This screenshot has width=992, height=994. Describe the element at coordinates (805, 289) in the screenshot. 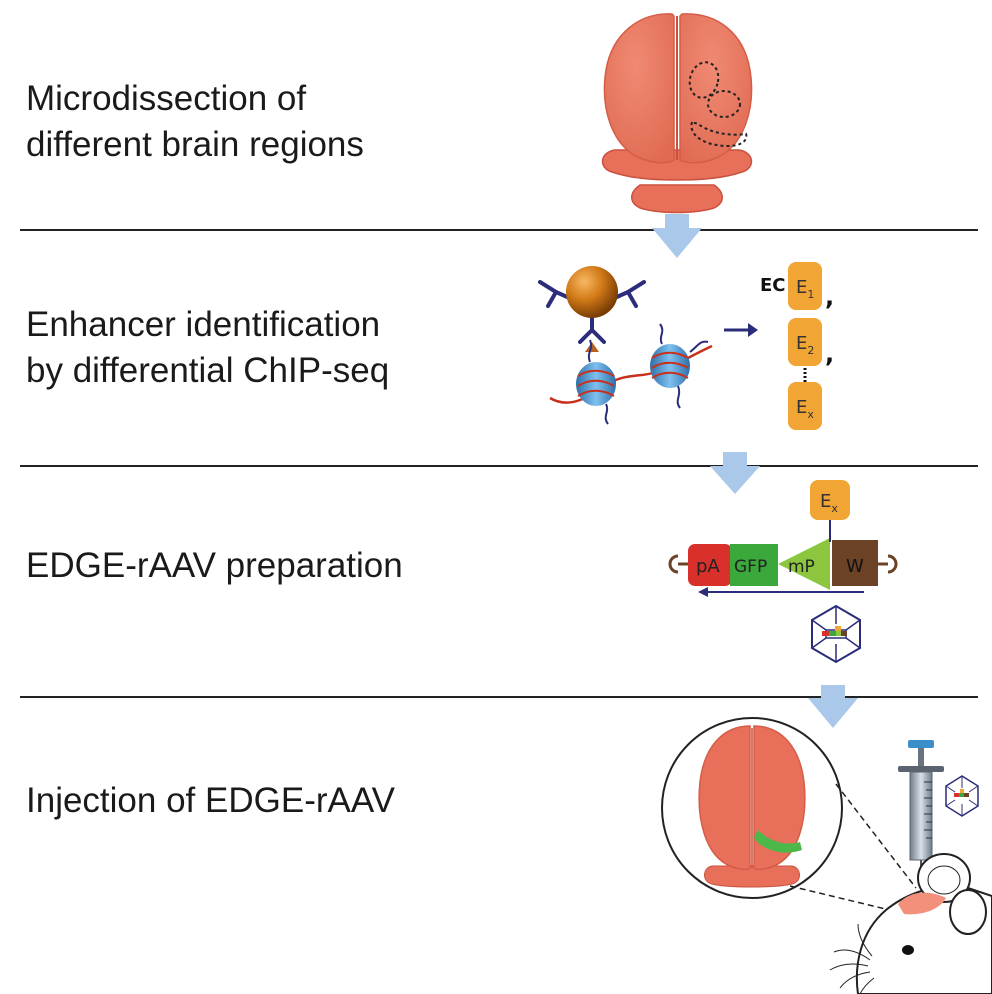

I see `enhancer-box-1-label: E1` at that location.